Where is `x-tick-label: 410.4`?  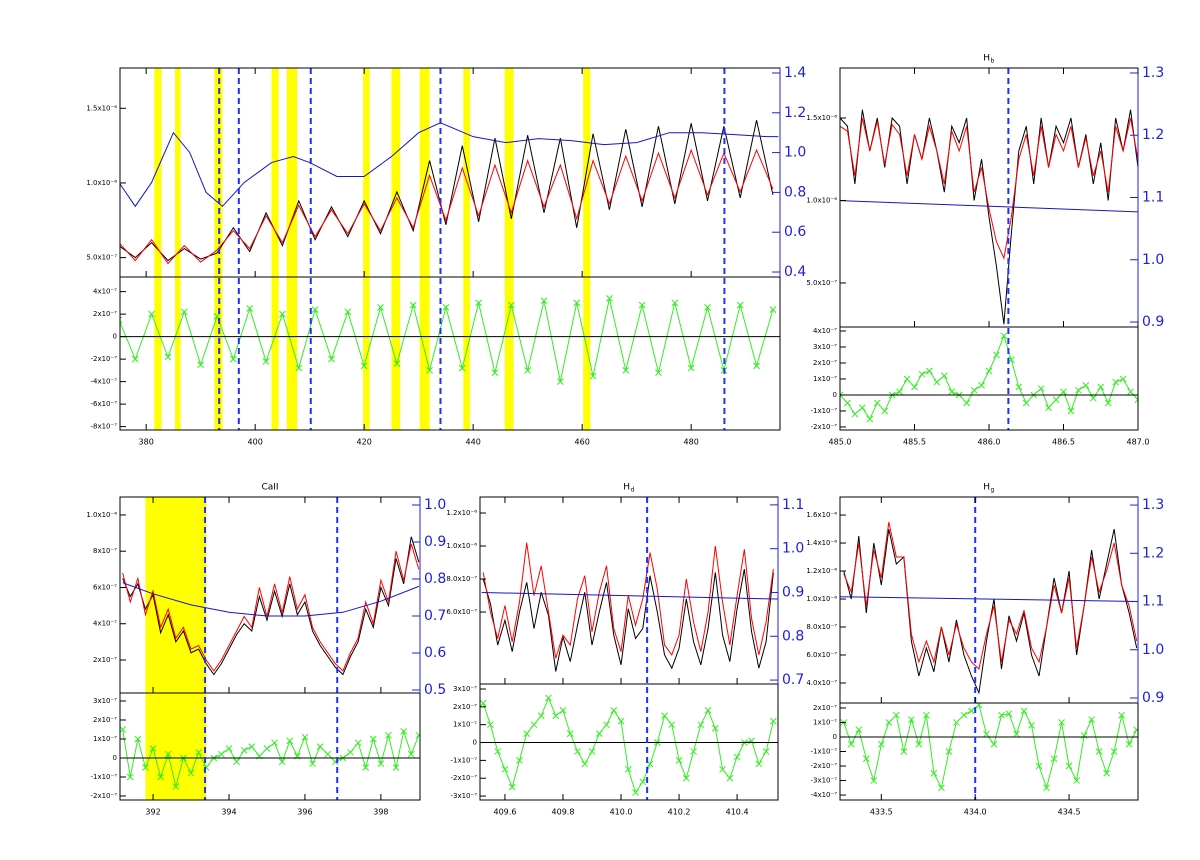
x-tick-label: 410.4 is located at coordinates (737, 812).